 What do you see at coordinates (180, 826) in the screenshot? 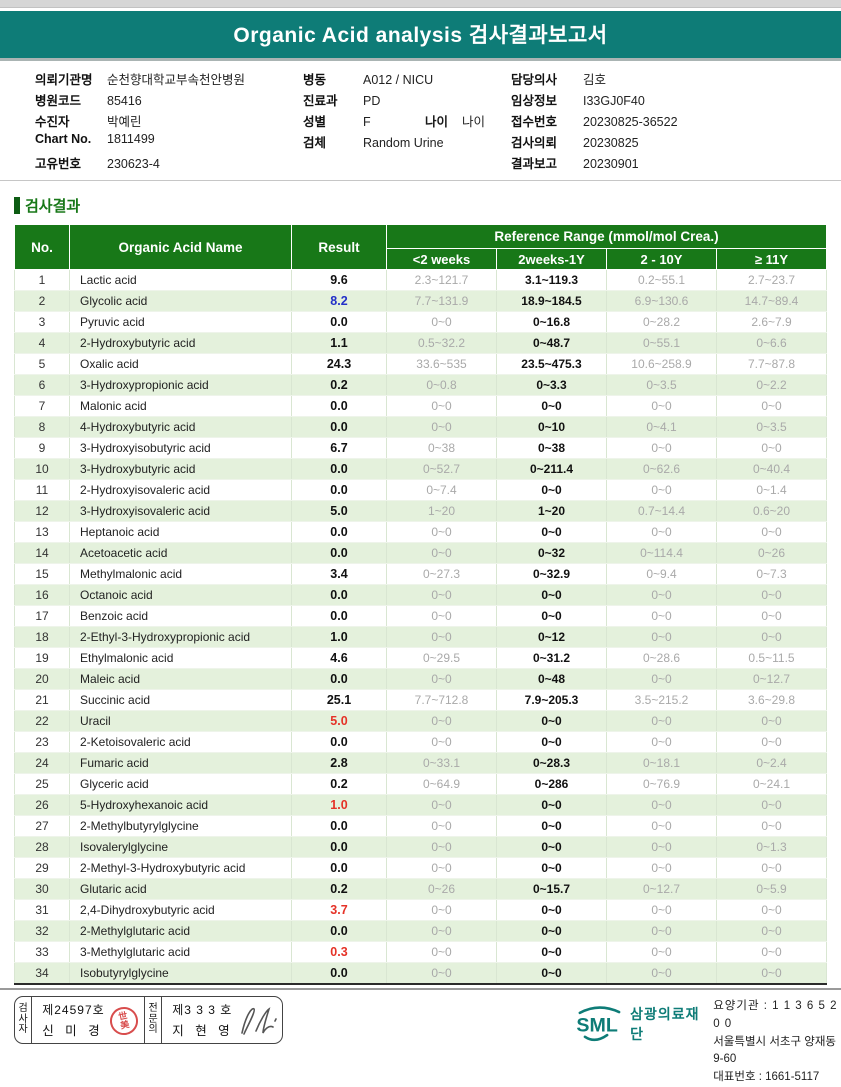
I see `cell-acid-name: 2-Methylbutyrylglycine` at bounding box center [180, 826].